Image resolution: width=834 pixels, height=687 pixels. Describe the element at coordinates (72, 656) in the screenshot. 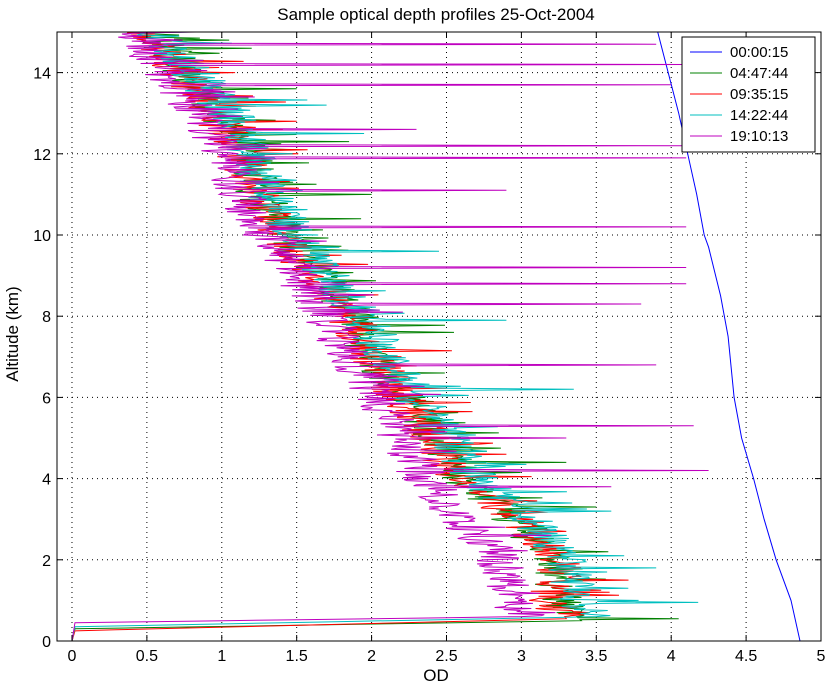

I see `x-tick-label-0: 0` at that location.